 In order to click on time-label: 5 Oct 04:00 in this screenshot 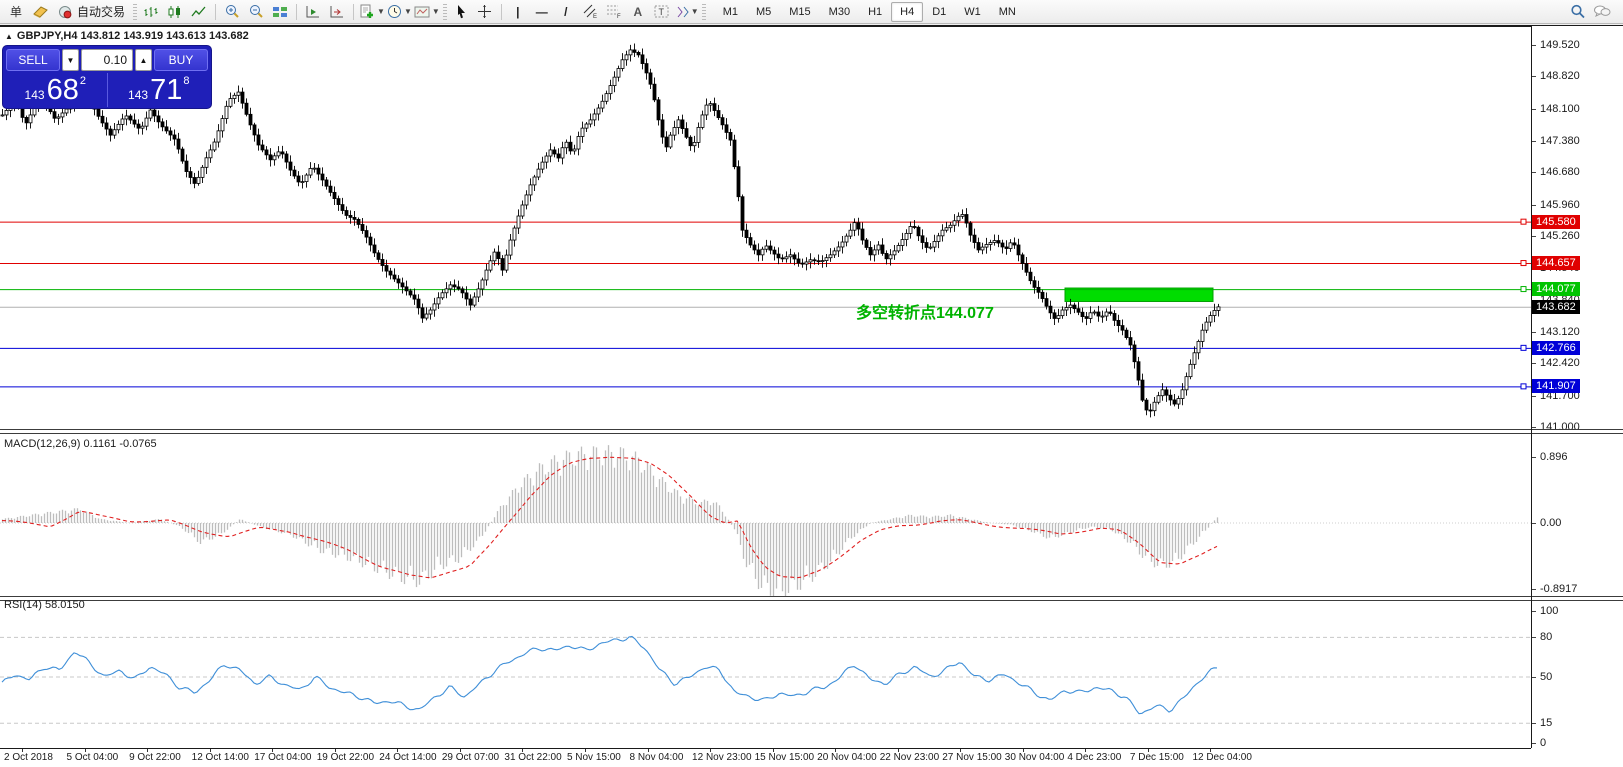, I will do `click(92, 757)`.